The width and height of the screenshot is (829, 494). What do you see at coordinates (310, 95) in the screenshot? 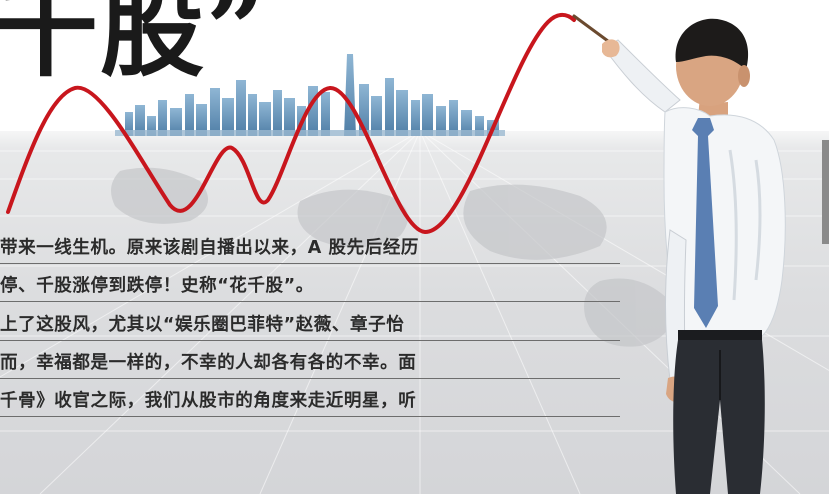
I see `city-skyline` at bounding box center [310, 95].